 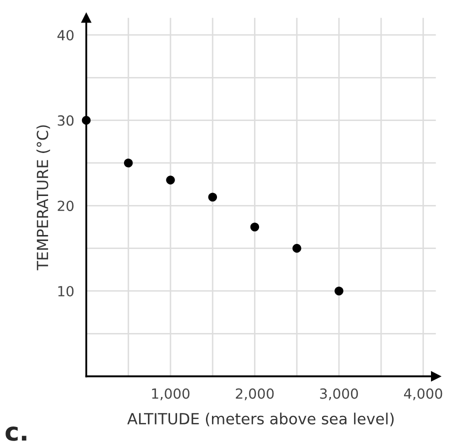 What do you see at coordinates (339, 394) in the screenshot?
I see `x-tick-label: 3,000` at bounding box center [339, 394].